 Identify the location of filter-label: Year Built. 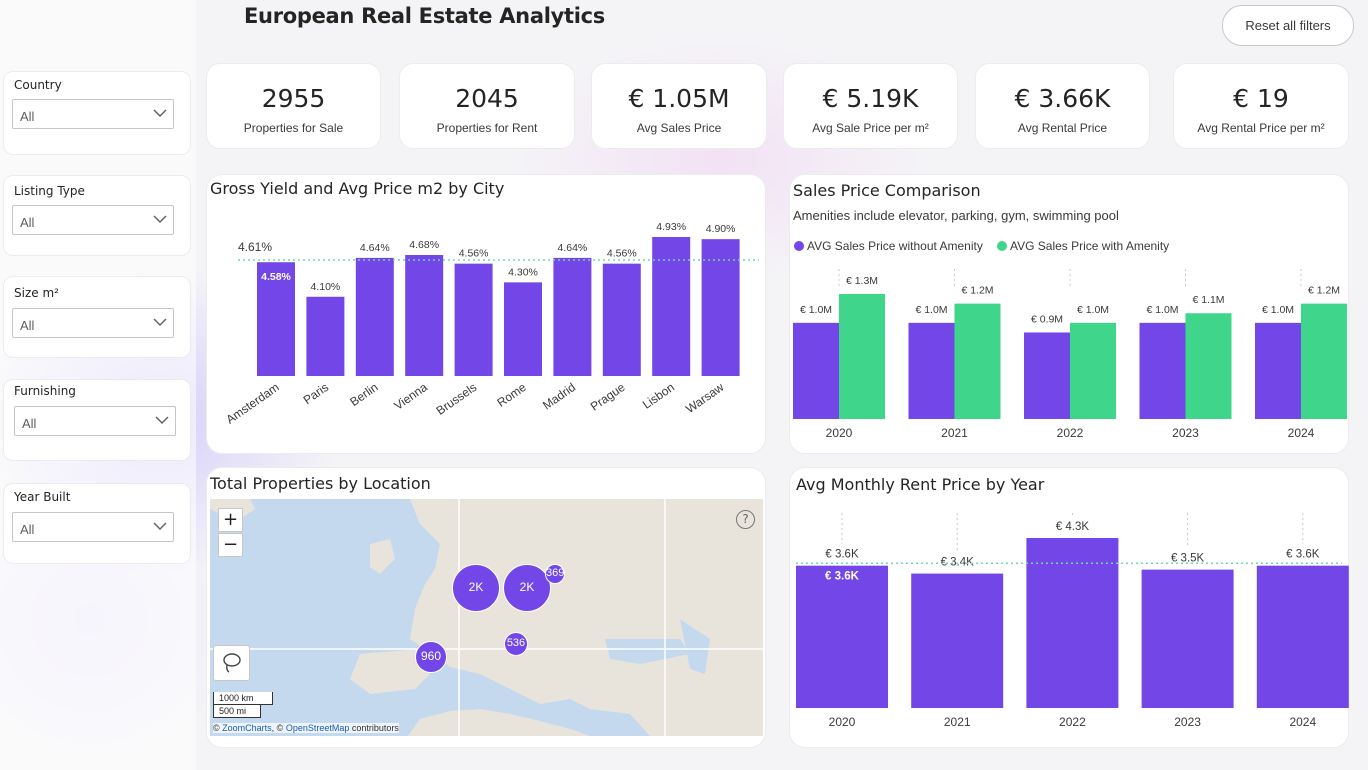
(42, 497).